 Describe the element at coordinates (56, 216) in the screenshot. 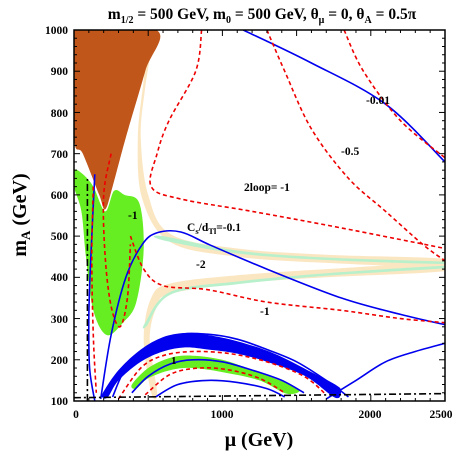

I see `y-tick-labels: 100 200 300 400 500 600 700 800 900 1000` at that location.